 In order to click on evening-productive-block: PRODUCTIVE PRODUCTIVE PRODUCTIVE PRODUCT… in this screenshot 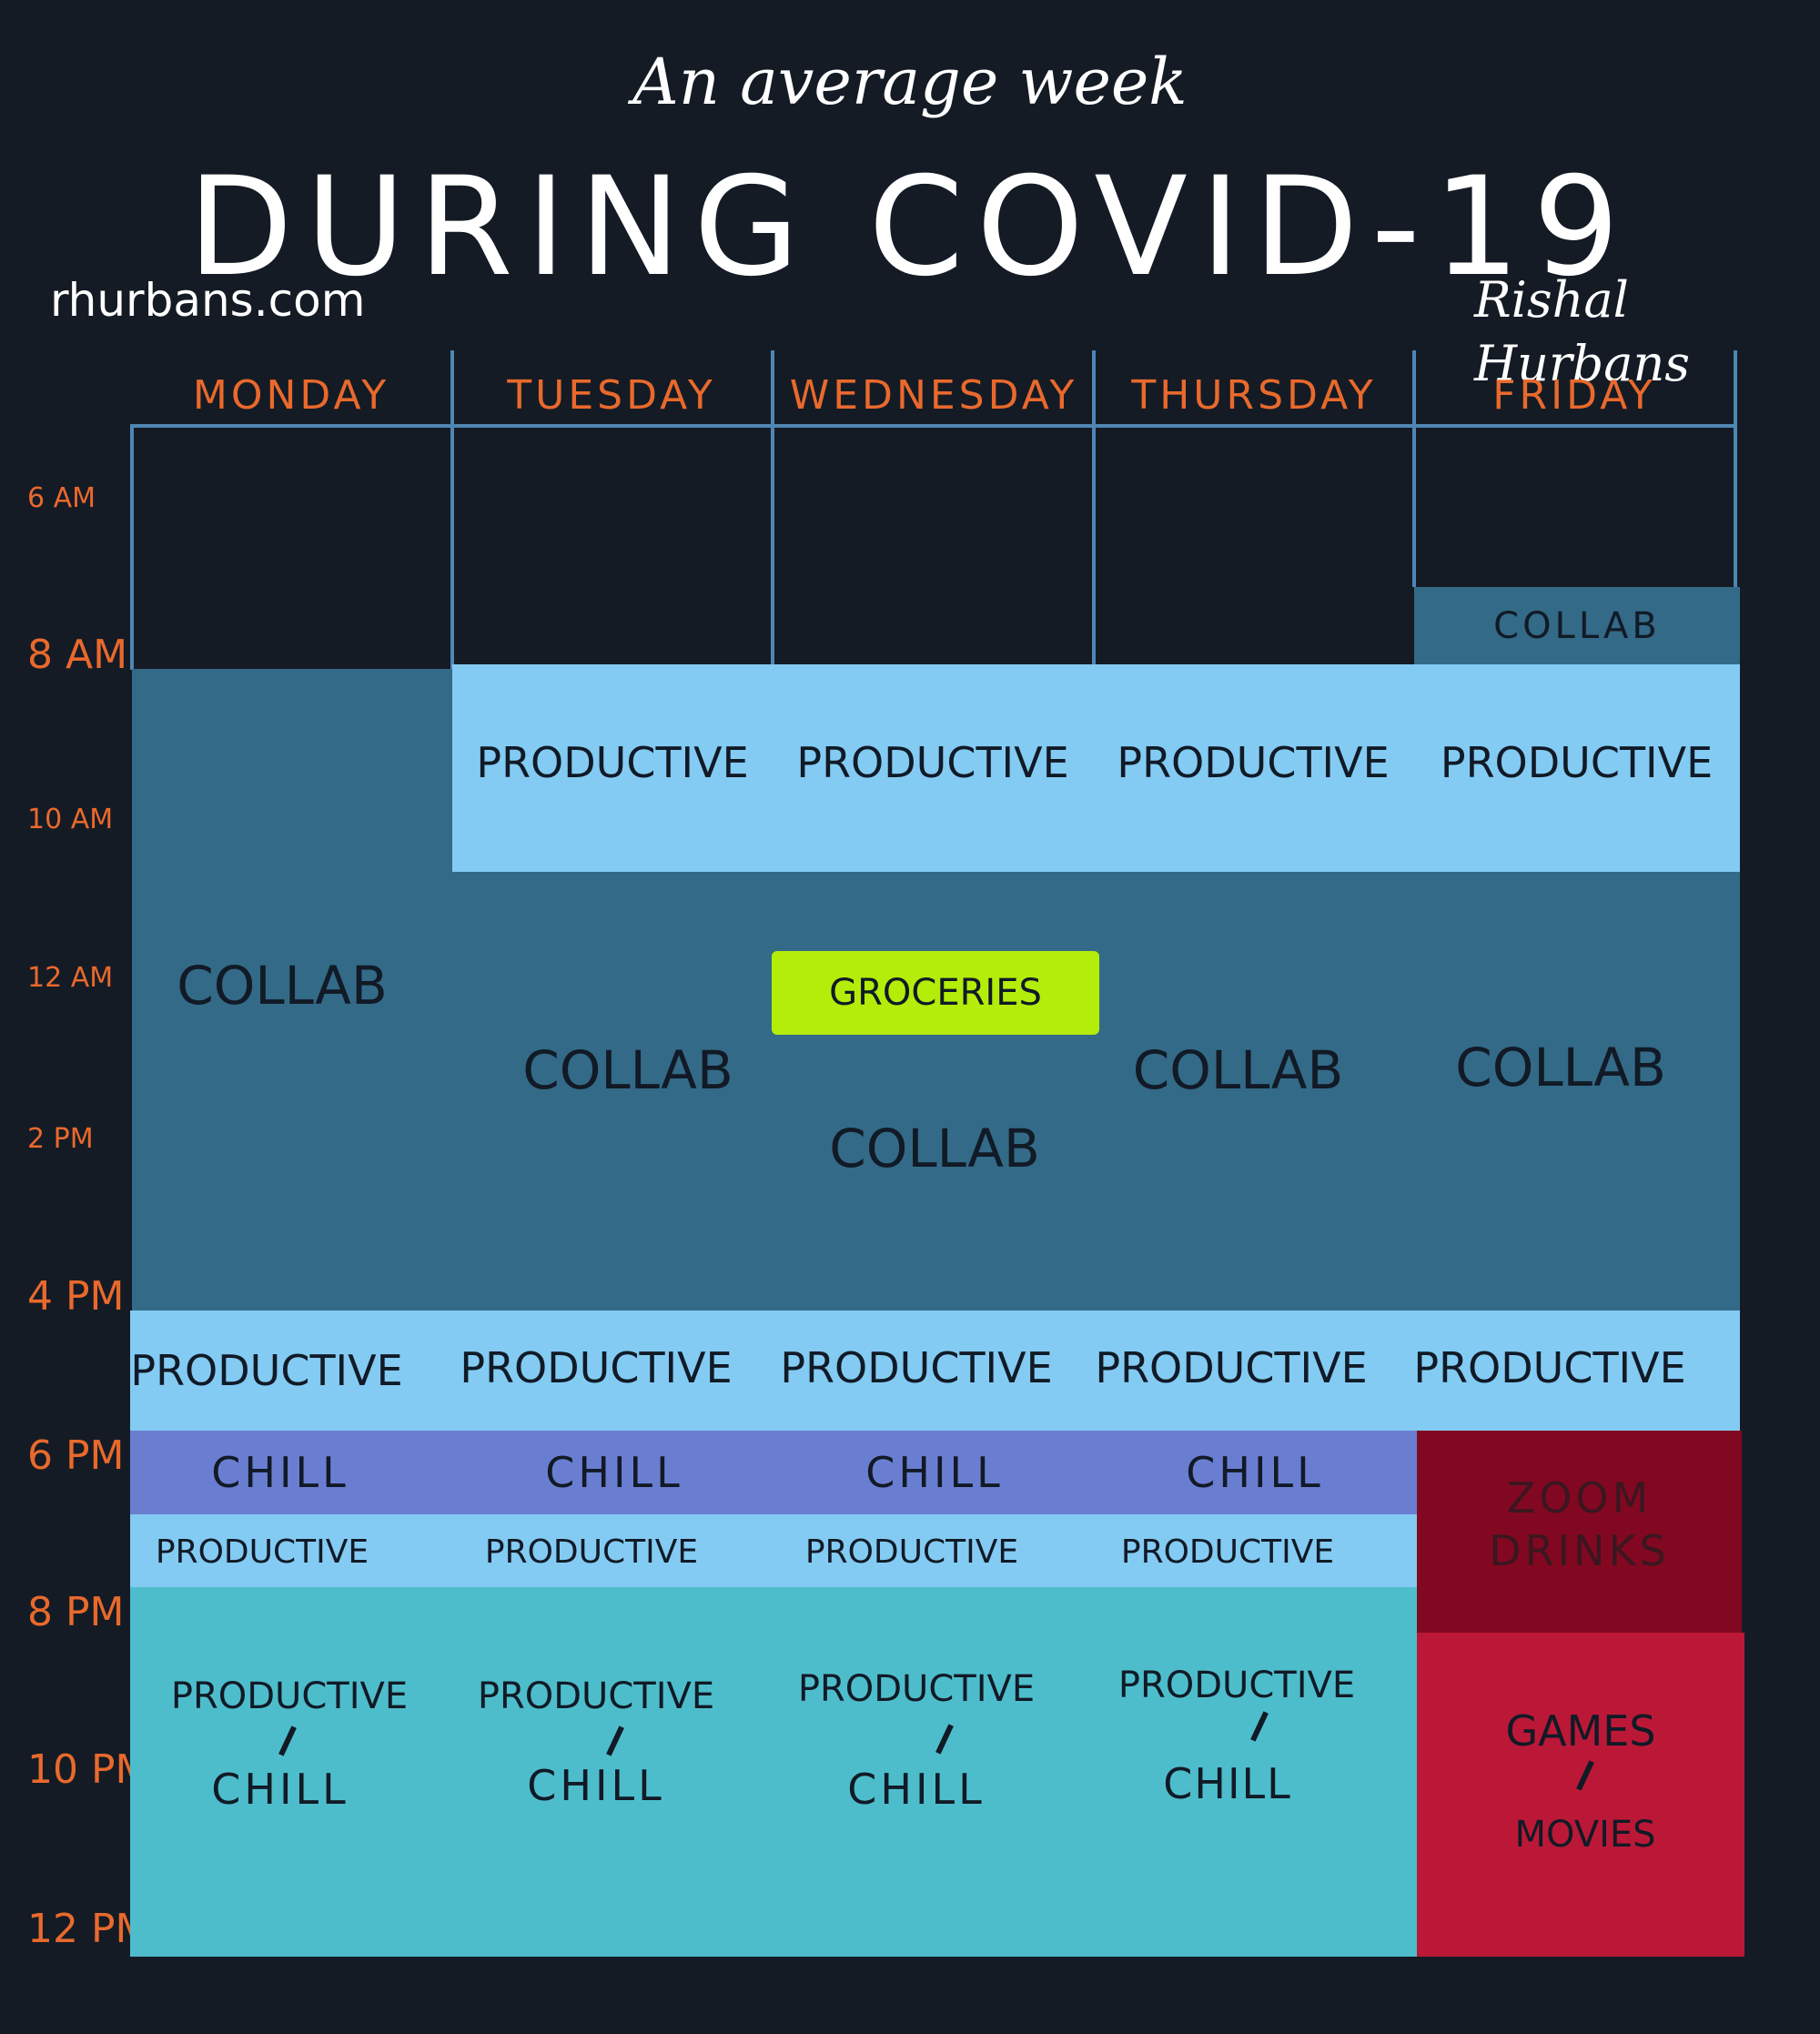, I will do `click(774, 1550)`.